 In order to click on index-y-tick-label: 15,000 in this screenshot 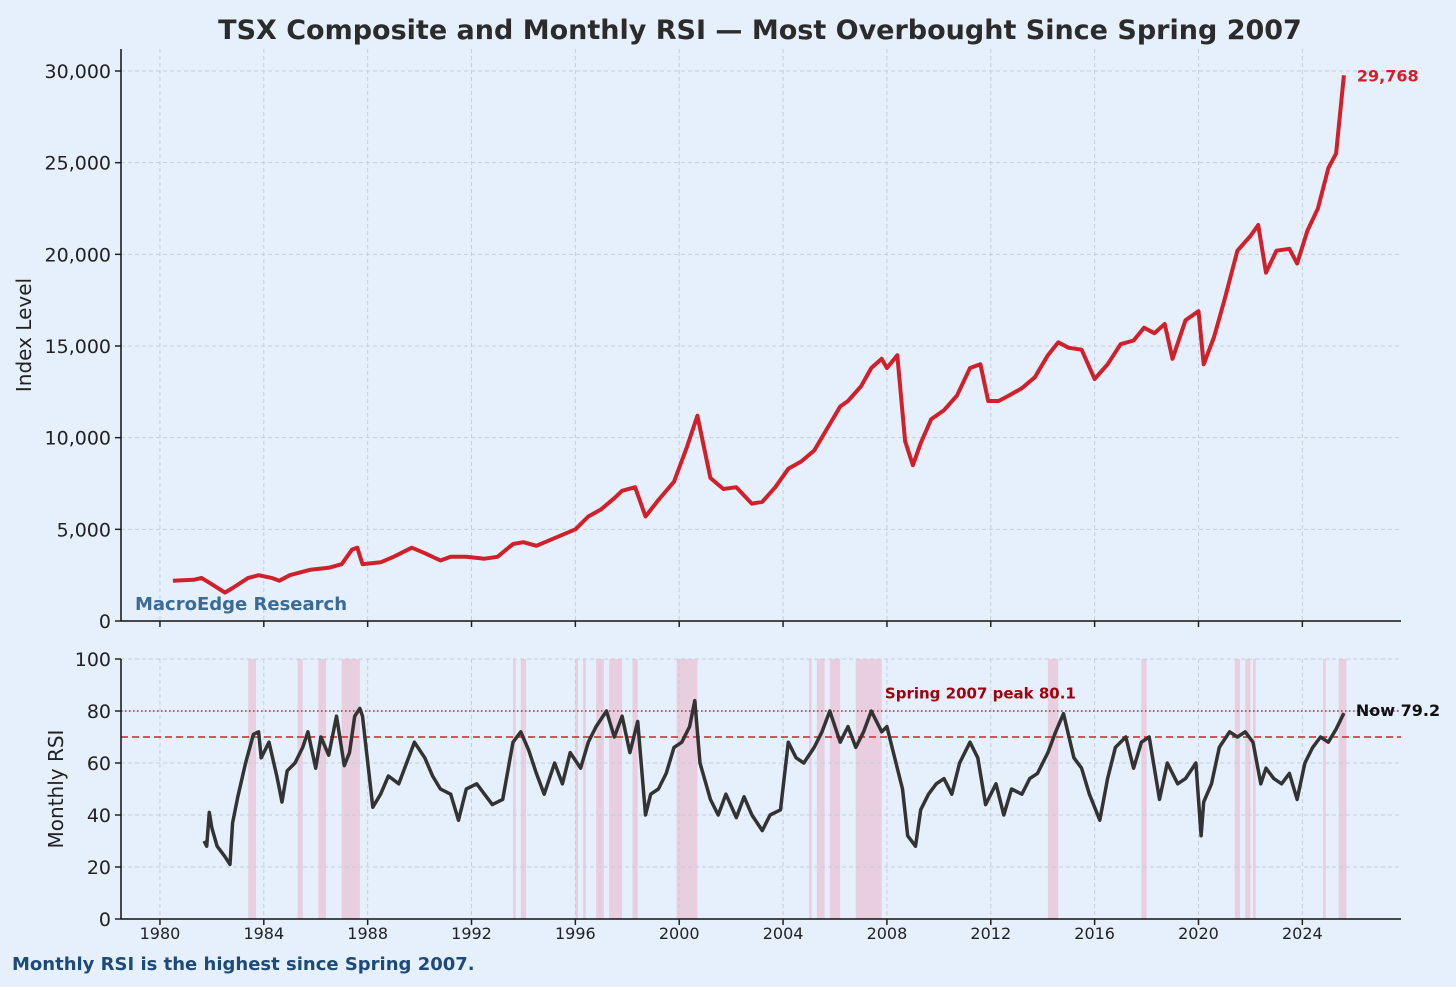, I will do `click(78, 347)`.